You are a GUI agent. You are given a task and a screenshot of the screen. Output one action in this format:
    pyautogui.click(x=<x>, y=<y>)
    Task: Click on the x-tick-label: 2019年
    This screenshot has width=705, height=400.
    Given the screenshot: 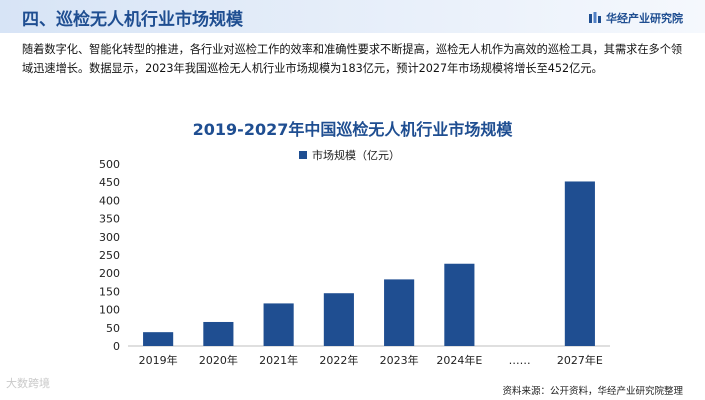 What is the action you would take?
    pyautogui.click(x=158, y=360)
    